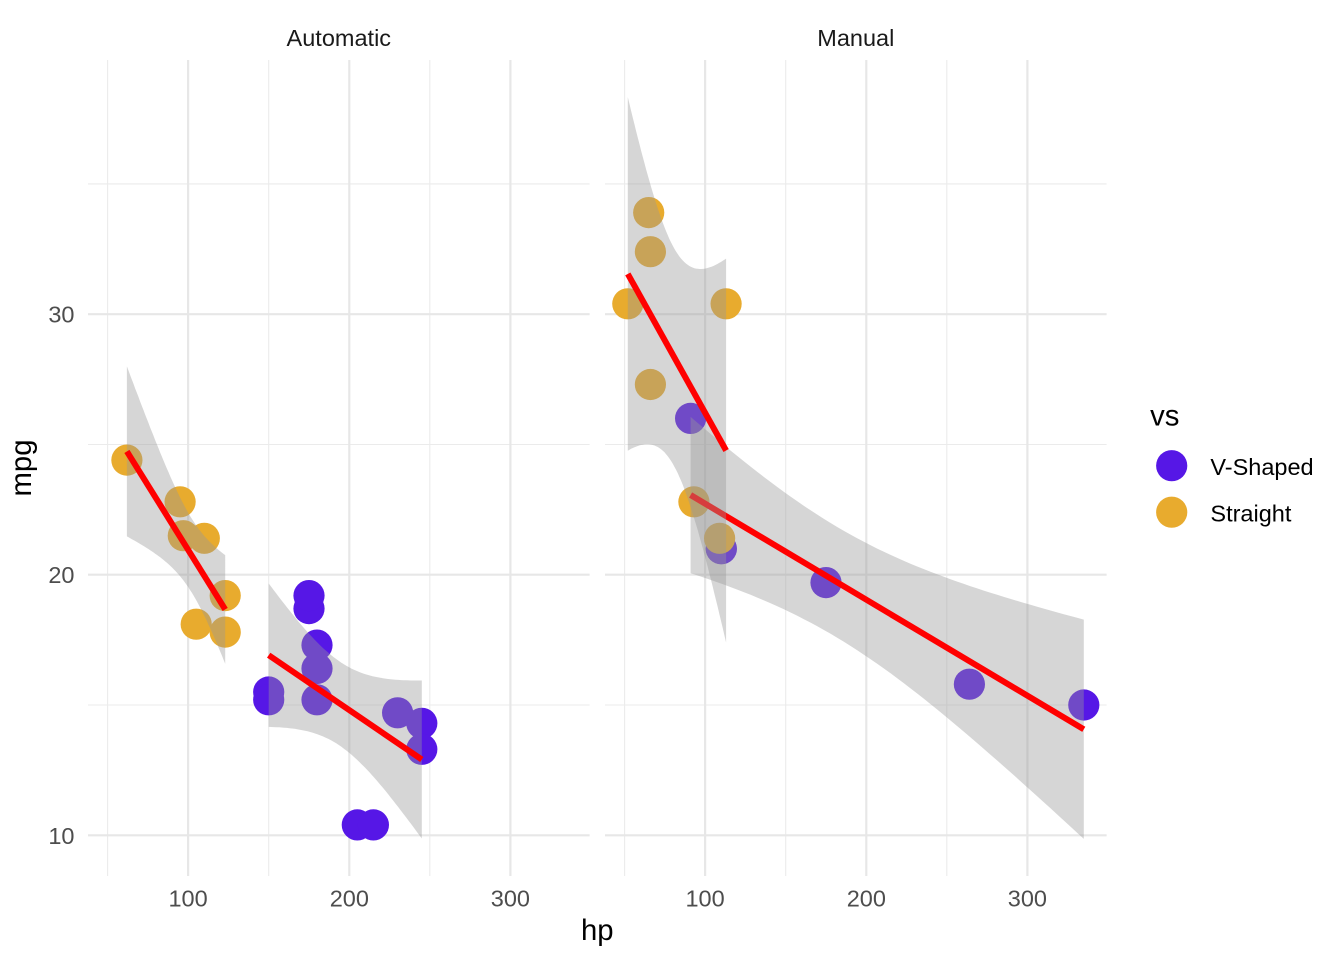 The height and width of the screenshot is (960, 1344). What do you see at coordinates (61, 836) in the screenshot?
I see `svg-text: 10` at bounding box center [61, 836].